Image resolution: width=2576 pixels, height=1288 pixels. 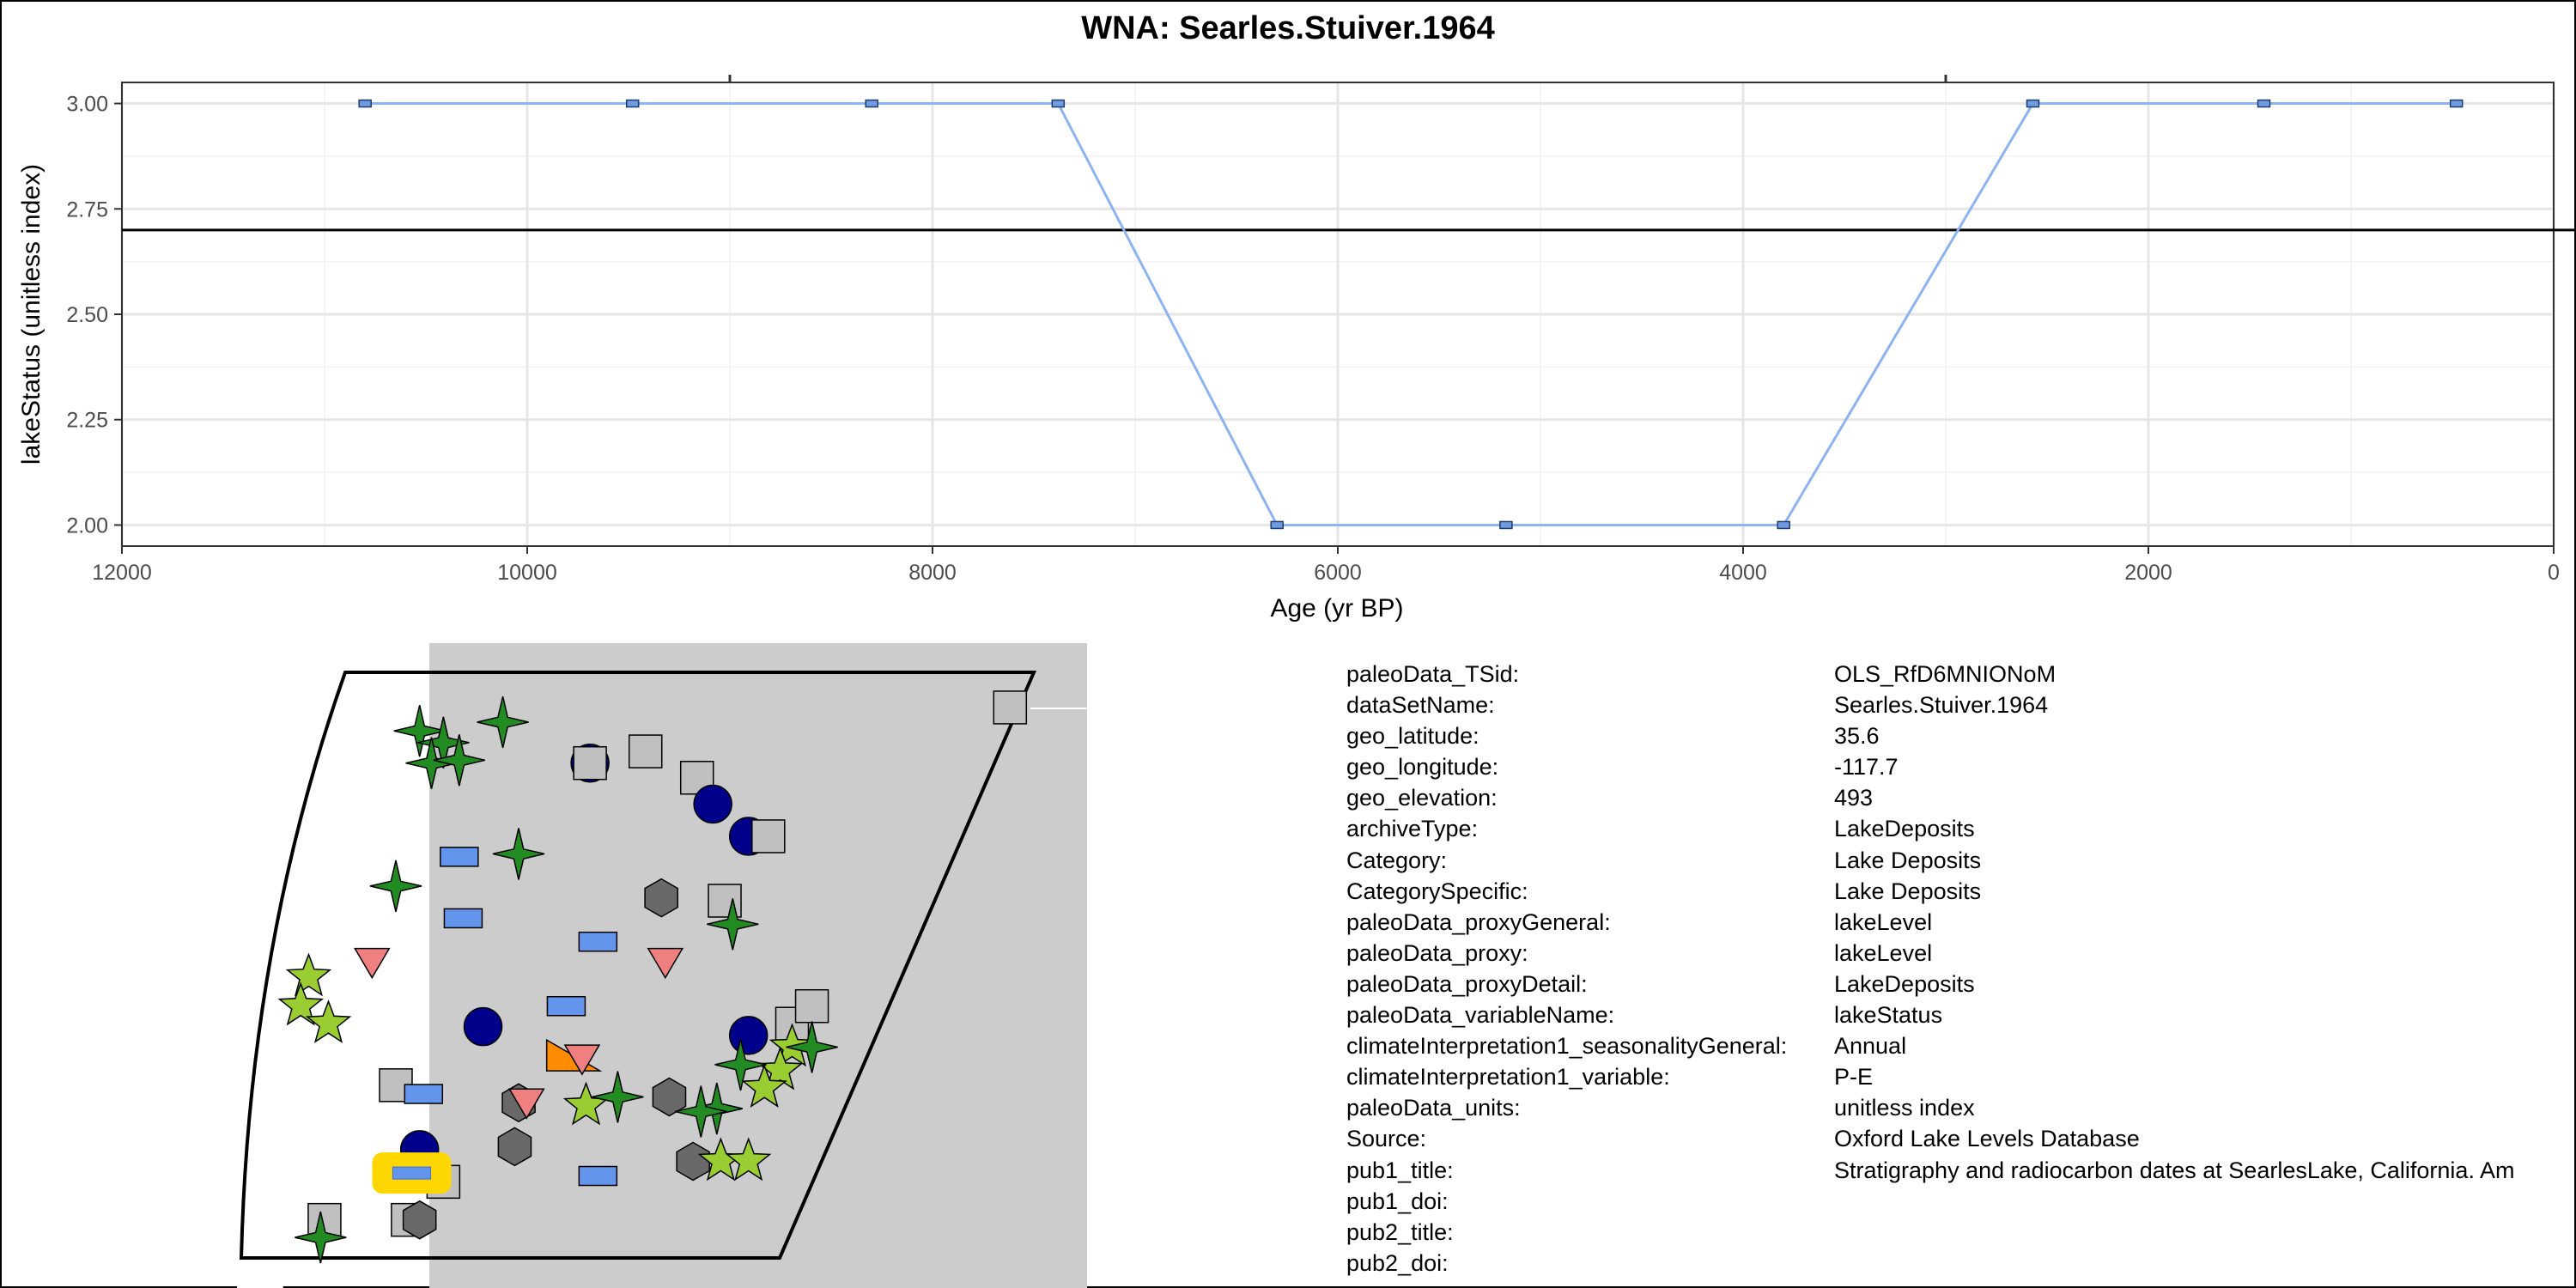 I want to click on metadata-row: CategorySpecific: Lake Deposits, so click(x=1960, y=892).